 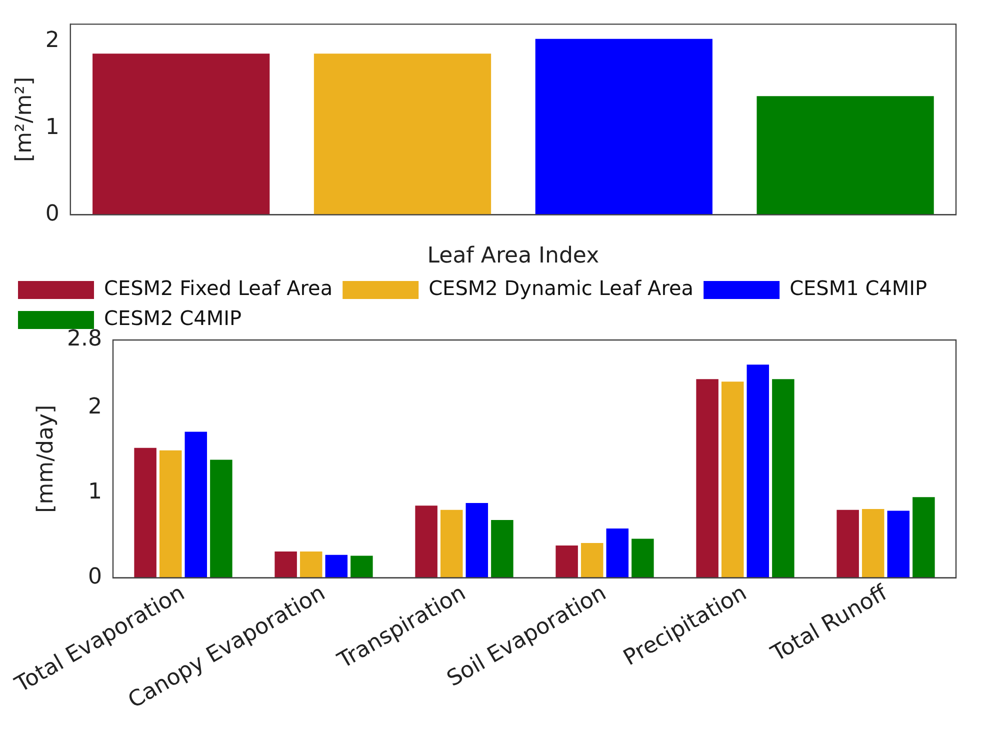 What do you see at coordinates (218, 288) in the screenshot?
I see `legend-label: CESM2 Fixed Leaf Area` at bounding box center [218, 288].